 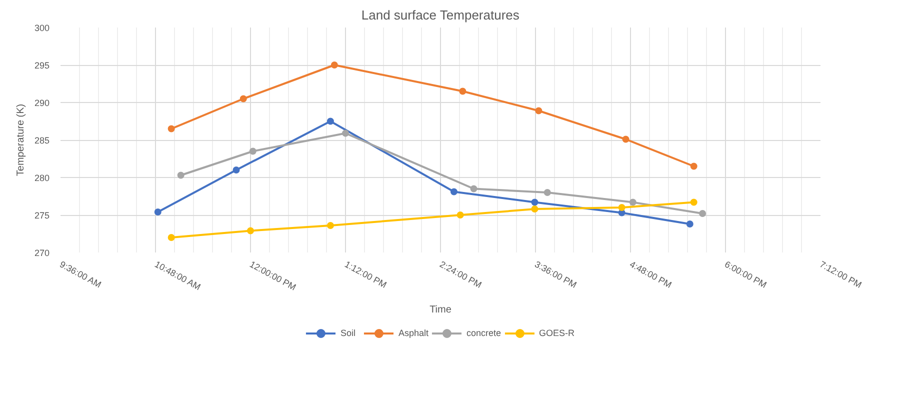 I want to click on legend-label: GOES-R, so click(x=557, y=333).